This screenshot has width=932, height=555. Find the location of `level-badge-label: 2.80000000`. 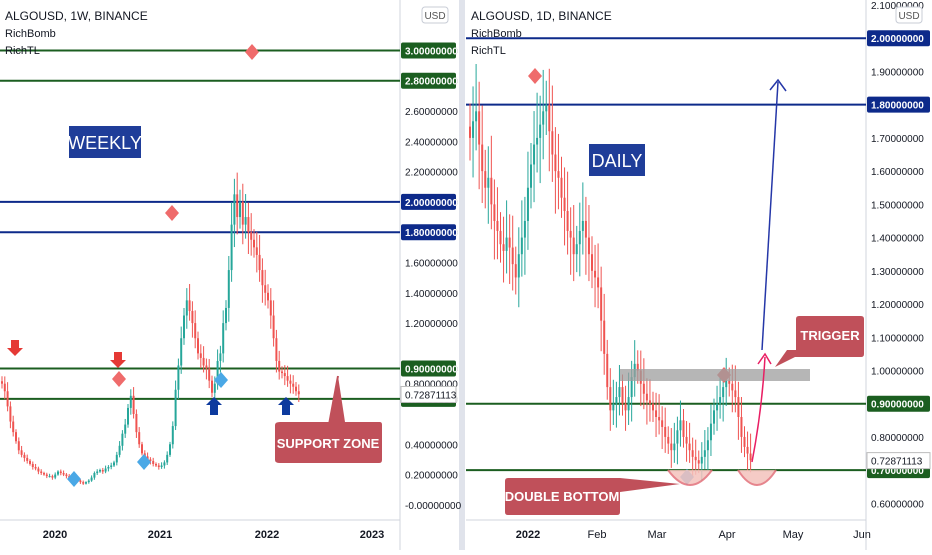

level-badge-label: 2.80000000 is located at coordinates (431, 82).